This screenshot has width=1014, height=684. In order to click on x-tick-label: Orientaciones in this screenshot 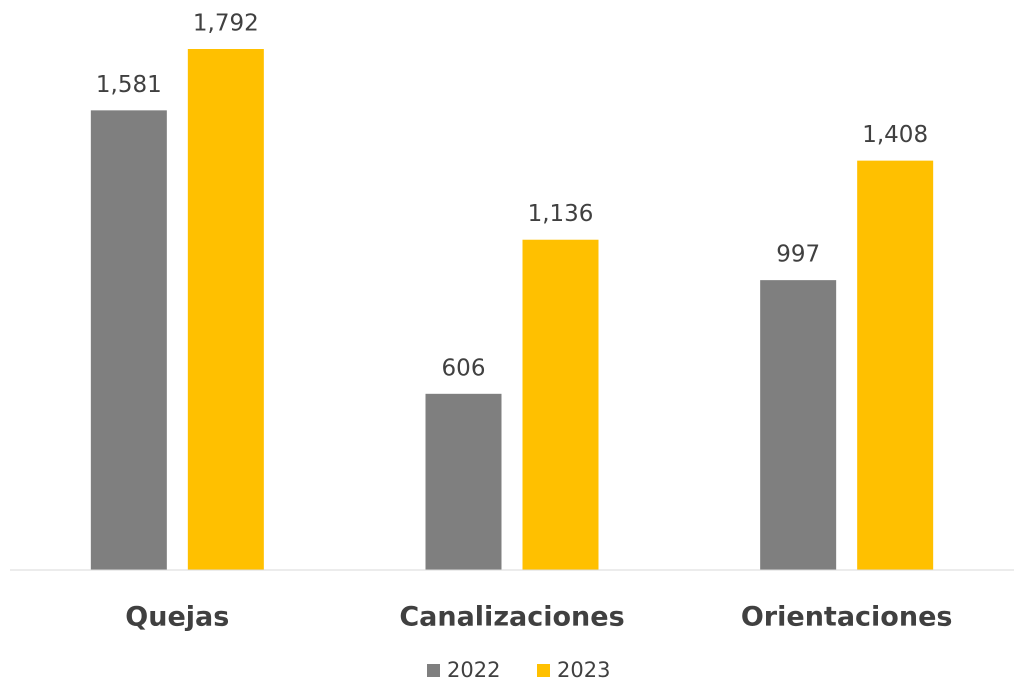, I will do `click(847, 617)`.